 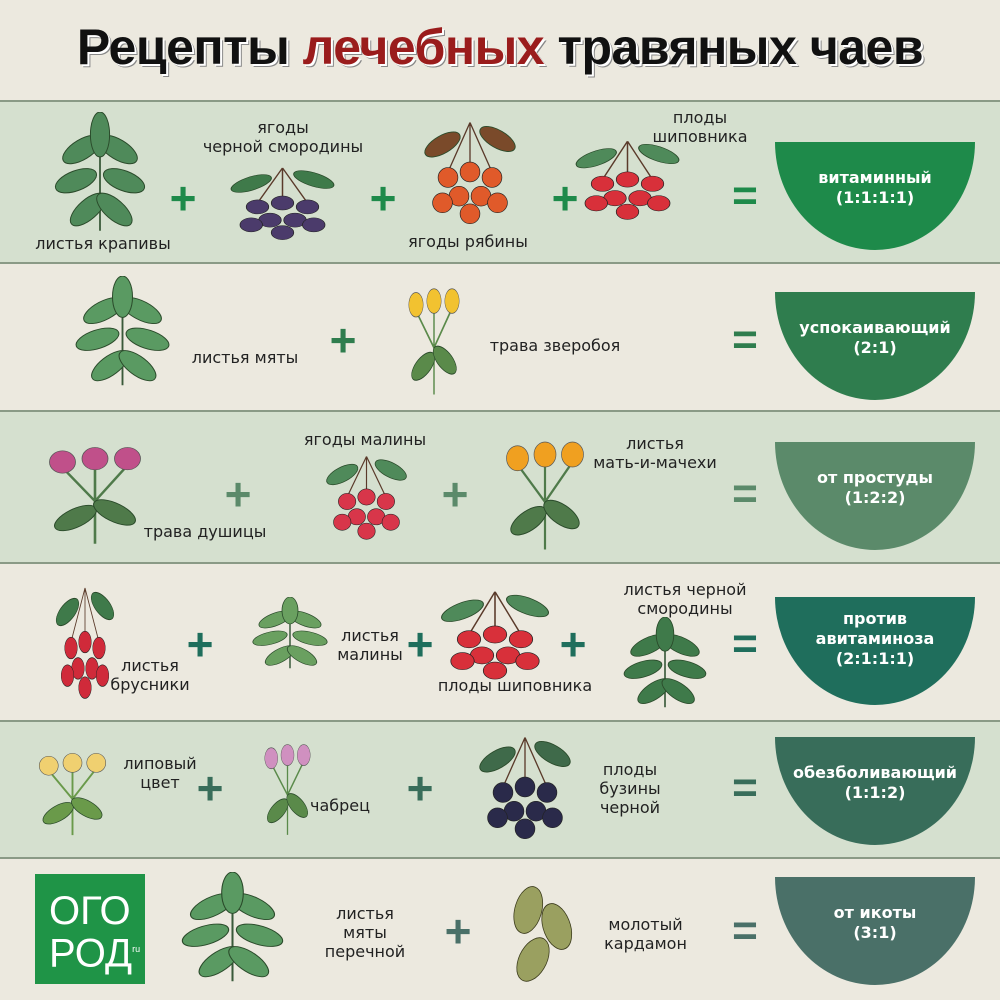 I want to click on tea-result-bowl: обезболивающий (1:1:2), so click(x=875, y=791).